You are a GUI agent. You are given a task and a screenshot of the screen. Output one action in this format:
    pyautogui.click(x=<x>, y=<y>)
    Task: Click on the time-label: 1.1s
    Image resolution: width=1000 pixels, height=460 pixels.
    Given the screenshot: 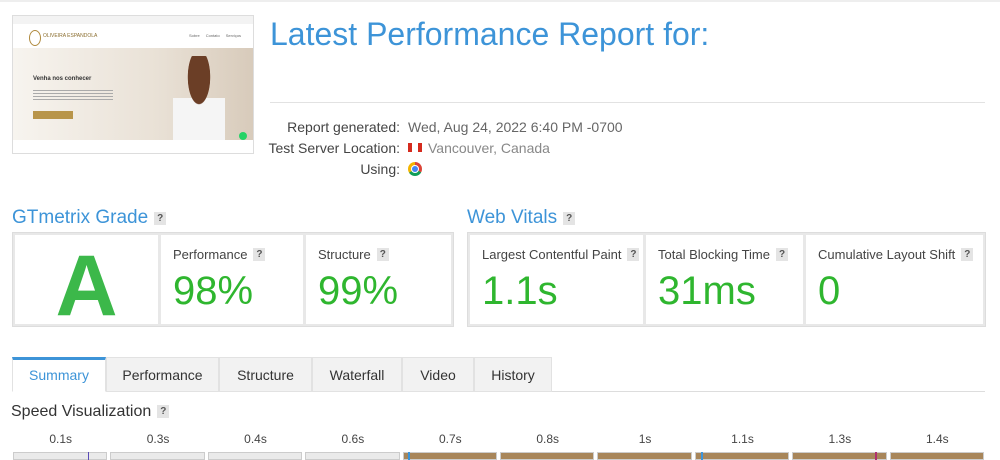 What is the action you would take?
    pyautogui.click(x=742, y=439)
    